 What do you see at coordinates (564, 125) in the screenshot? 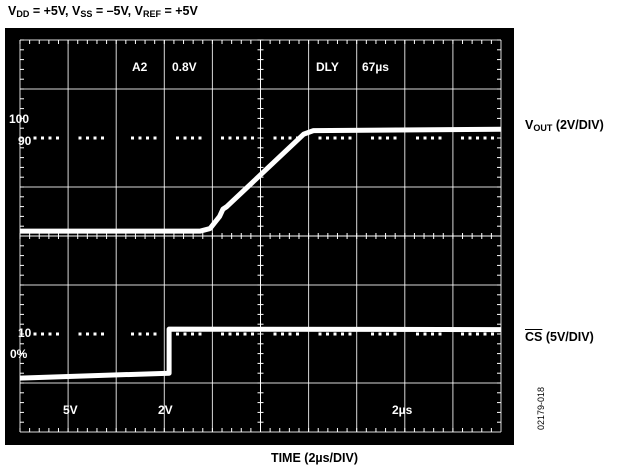
I see `vout-scale-label: VOUT (2V/DIV)` at bounding box center [564, 125].